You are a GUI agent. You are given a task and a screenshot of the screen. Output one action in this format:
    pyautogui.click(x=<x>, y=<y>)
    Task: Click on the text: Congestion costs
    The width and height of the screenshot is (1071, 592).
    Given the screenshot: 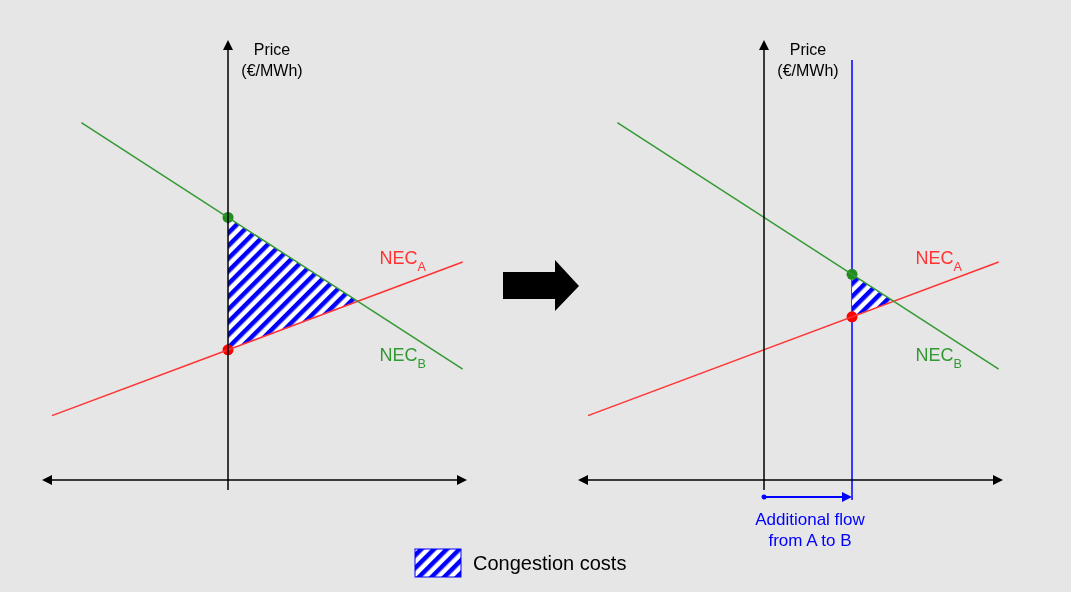 What is the action you would take?
    pyautogui.click(x=550, y=563)
    